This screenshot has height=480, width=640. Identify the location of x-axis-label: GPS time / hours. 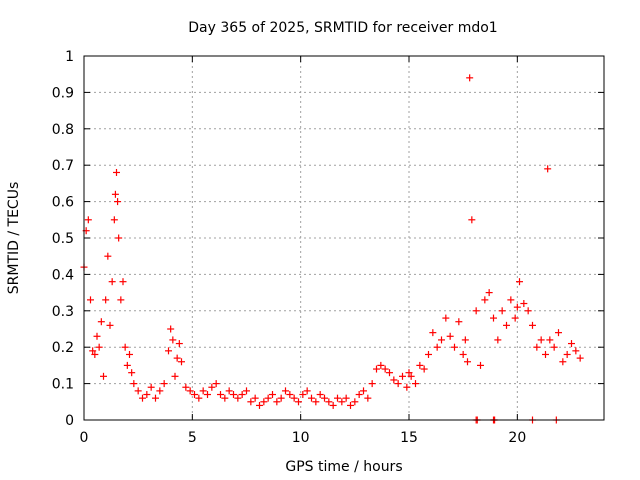
(343, 467).